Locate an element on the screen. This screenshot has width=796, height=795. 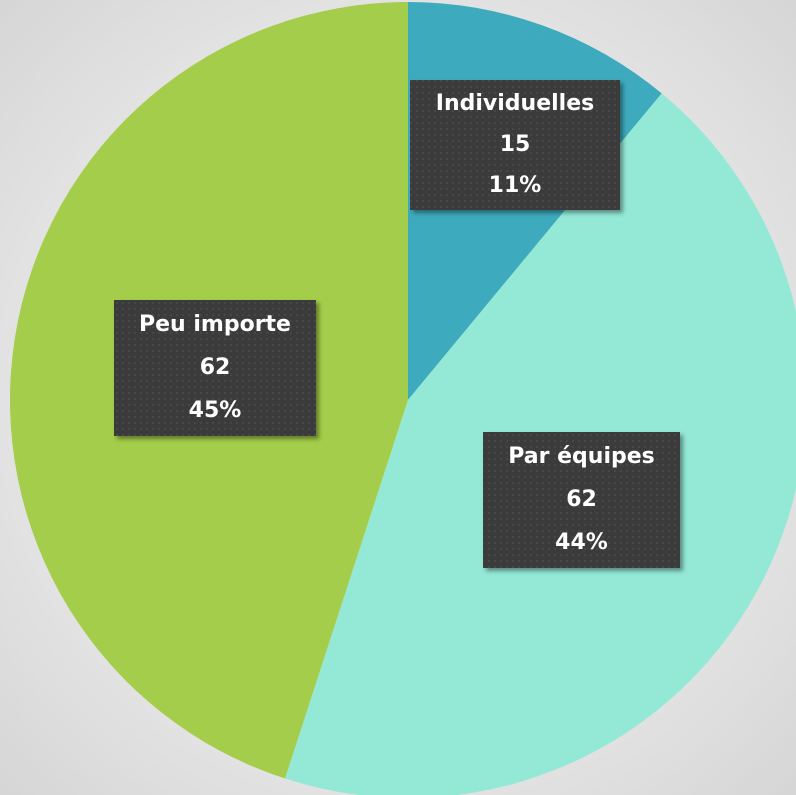
data-label: Individuelles 15 11% is located at coordinates (515, 145).